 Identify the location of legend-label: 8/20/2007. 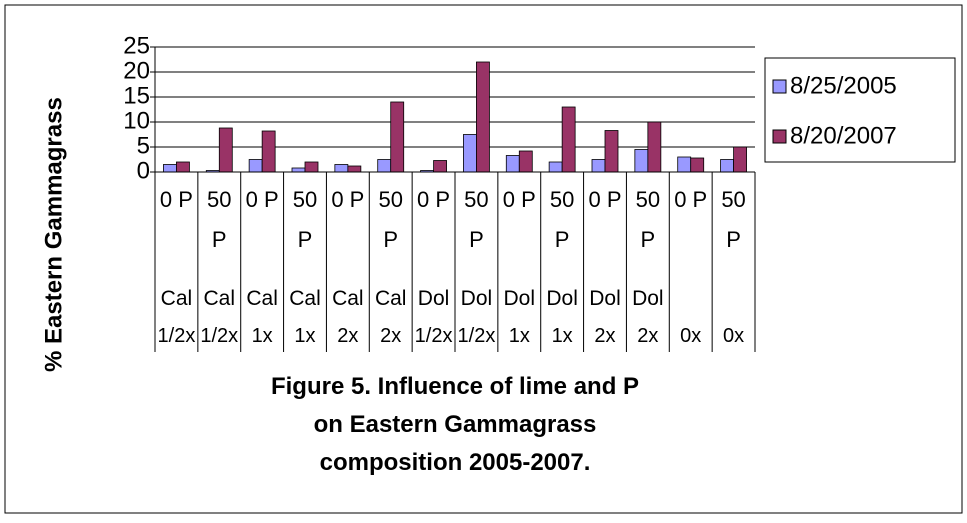
(843, 135).